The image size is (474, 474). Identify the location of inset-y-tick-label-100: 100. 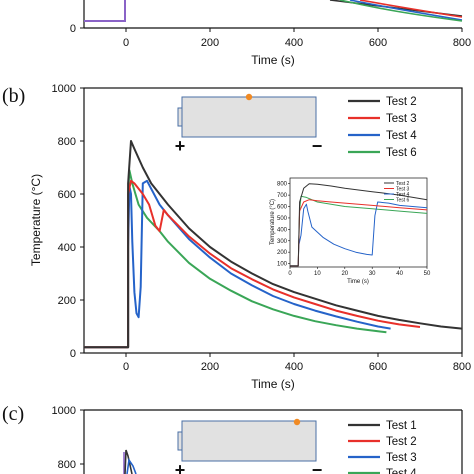
(282, 265).